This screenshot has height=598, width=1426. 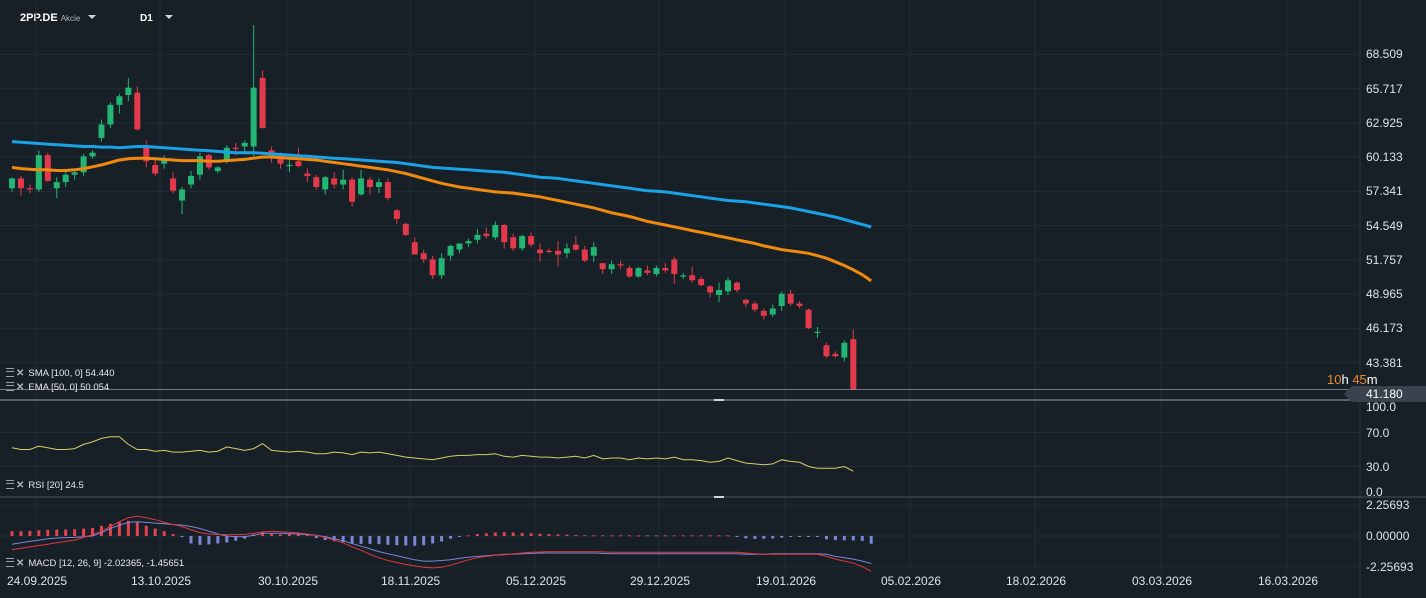 I want to click on candle-countdown: 10h 45m, so click(x=1352, y=379).